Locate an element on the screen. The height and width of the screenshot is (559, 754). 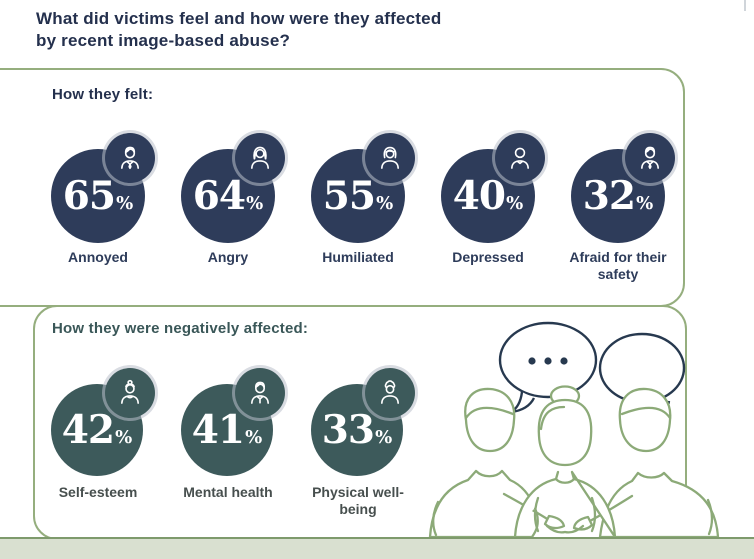
panel-heading-negatively-affected: How they were negatively affected: is located at coordinates (180, 328).